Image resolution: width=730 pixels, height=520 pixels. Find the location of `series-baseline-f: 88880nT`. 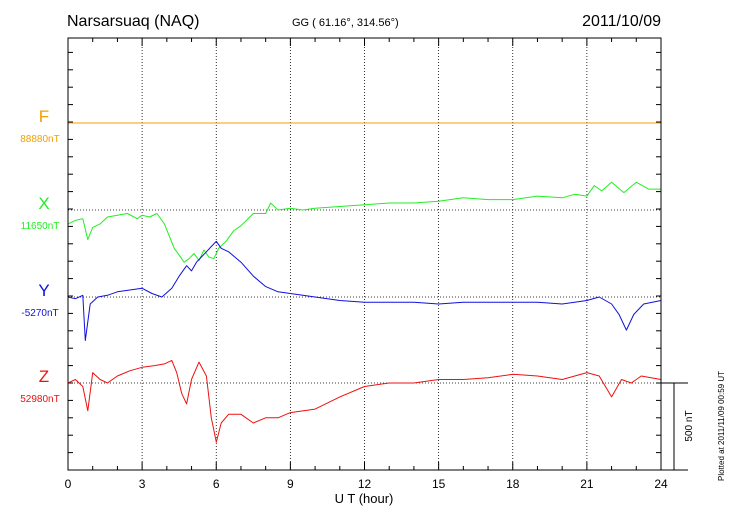

series-baseline-f: 88880nT is located at coordinates (39, 139).